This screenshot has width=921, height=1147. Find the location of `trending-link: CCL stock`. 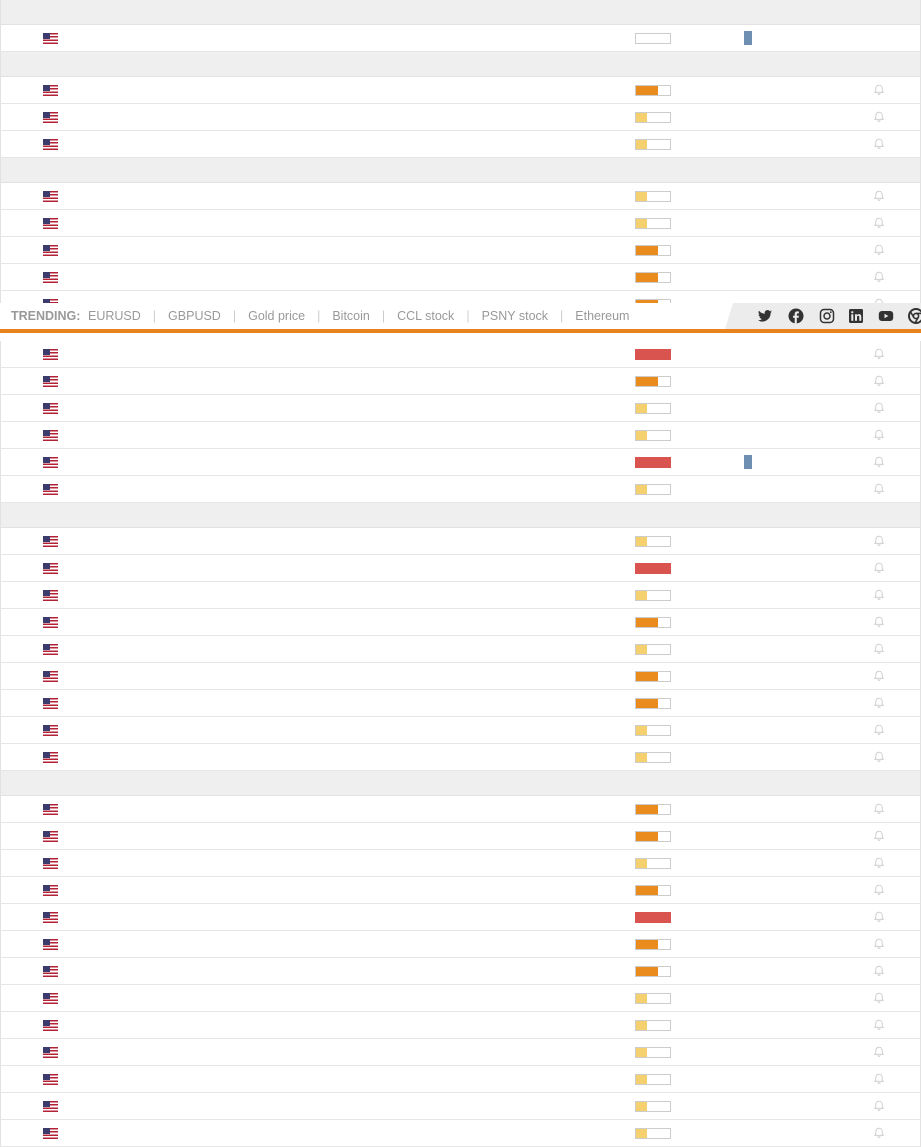

trending-link: CCL stock is located at coordinates (426, 316).